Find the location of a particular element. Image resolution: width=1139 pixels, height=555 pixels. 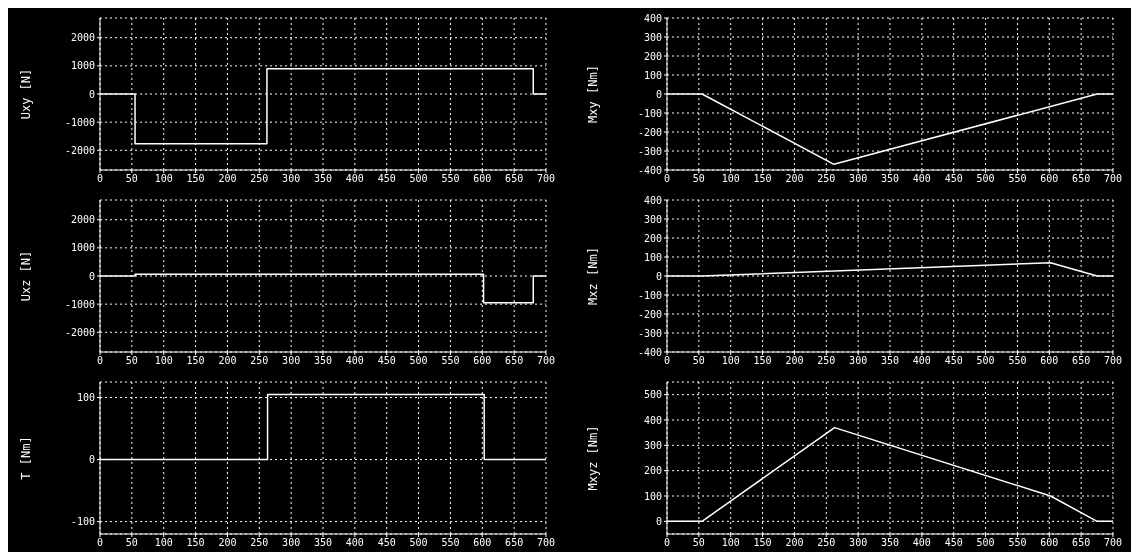

y-axis-title: Mxz [Nm] is located at coordinates (593, 276).